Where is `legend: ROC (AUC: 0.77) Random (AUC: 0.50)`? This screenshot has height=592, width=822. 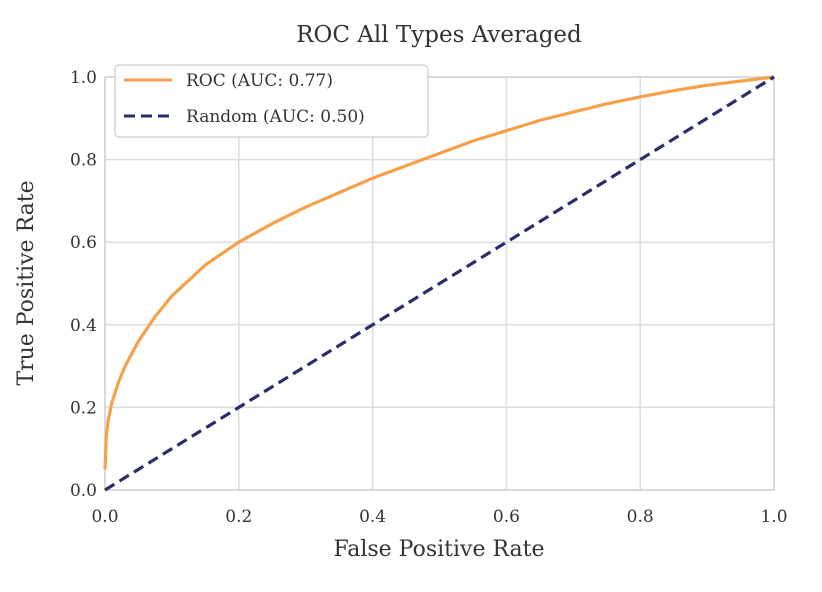
legend: ROC (AUC: 0.77) Random (AUC: 0.50) is located at coordinates (271, 101).